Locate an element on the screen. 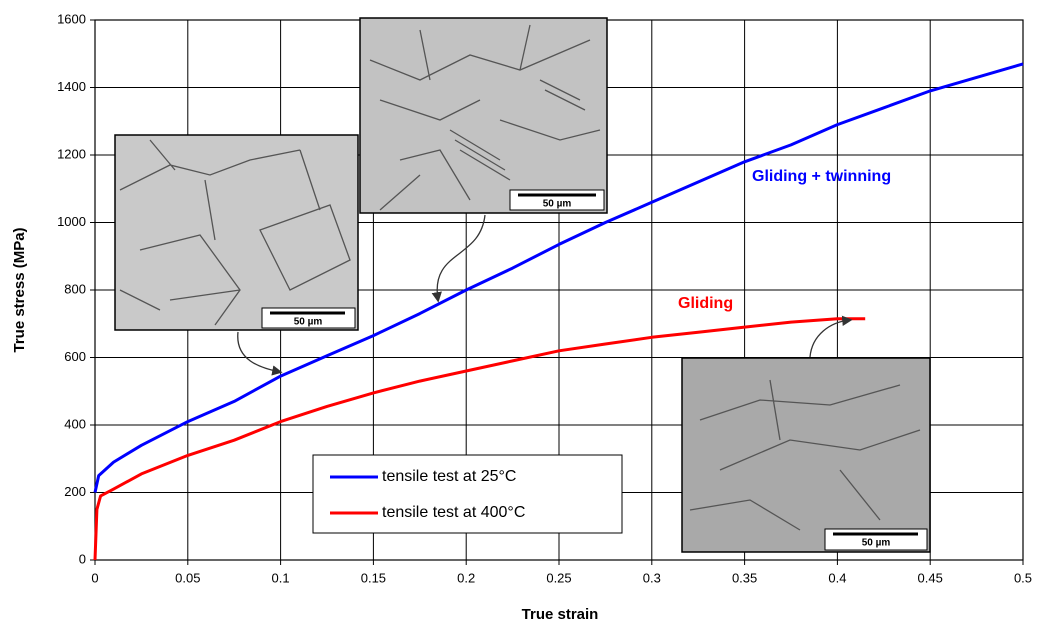 The height and width of the screenshot is (627, 1038). x-tick-label: 0.05 is located at coordinates (187, 577).